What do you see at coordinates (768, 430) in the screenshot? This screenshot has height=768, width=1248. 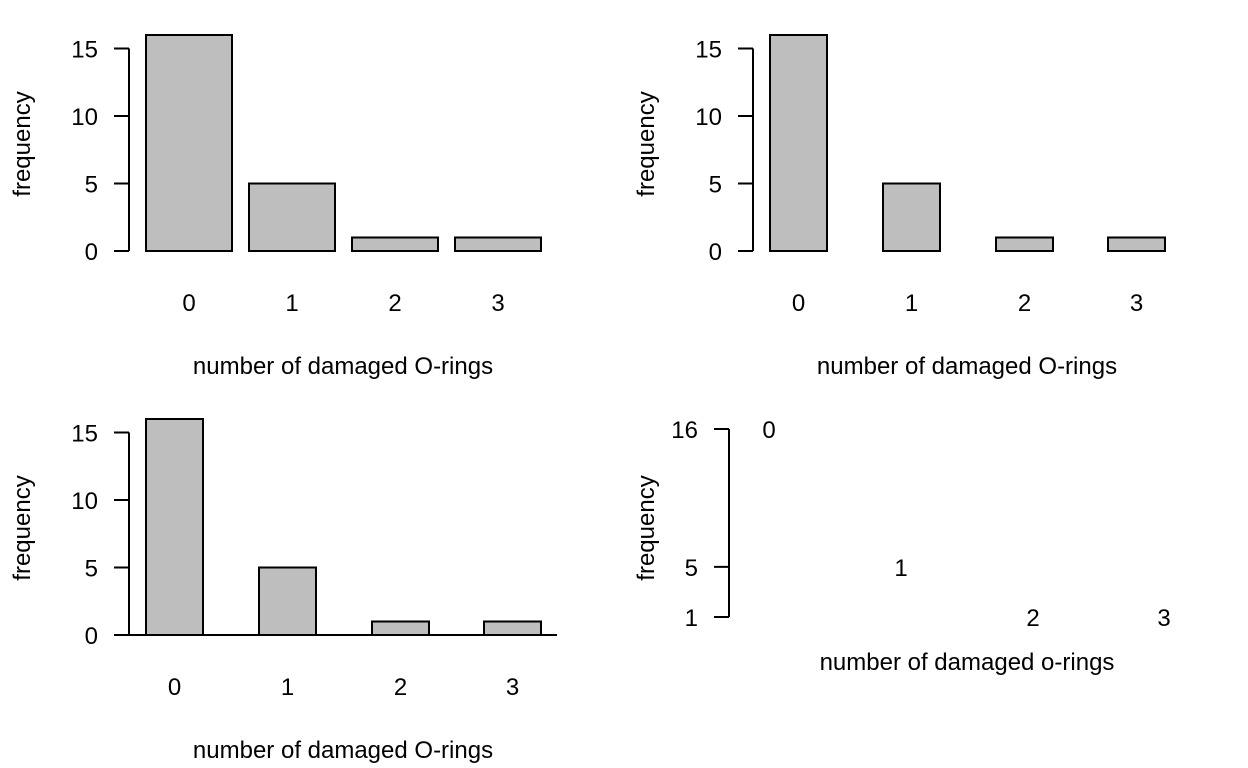 I see `point-label-0: 0` at bounding box center [768, 430].